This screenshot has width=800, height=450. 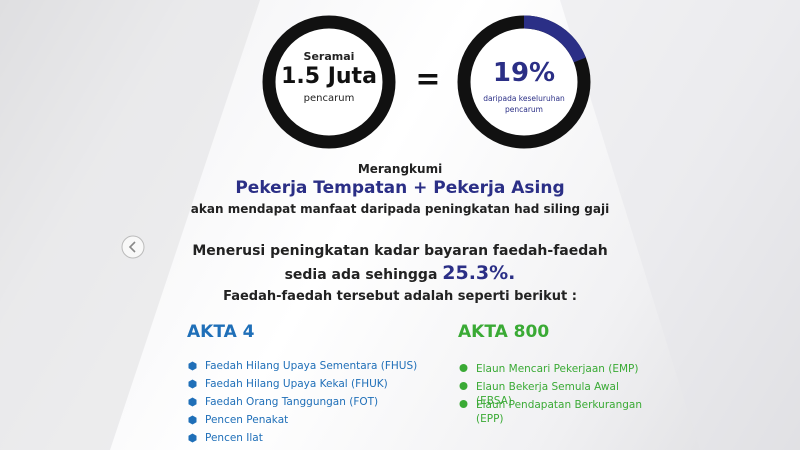 I want to click on list-item: Elaun Pendapatan Berkurangan (EPP), so click(x=557, y=412).